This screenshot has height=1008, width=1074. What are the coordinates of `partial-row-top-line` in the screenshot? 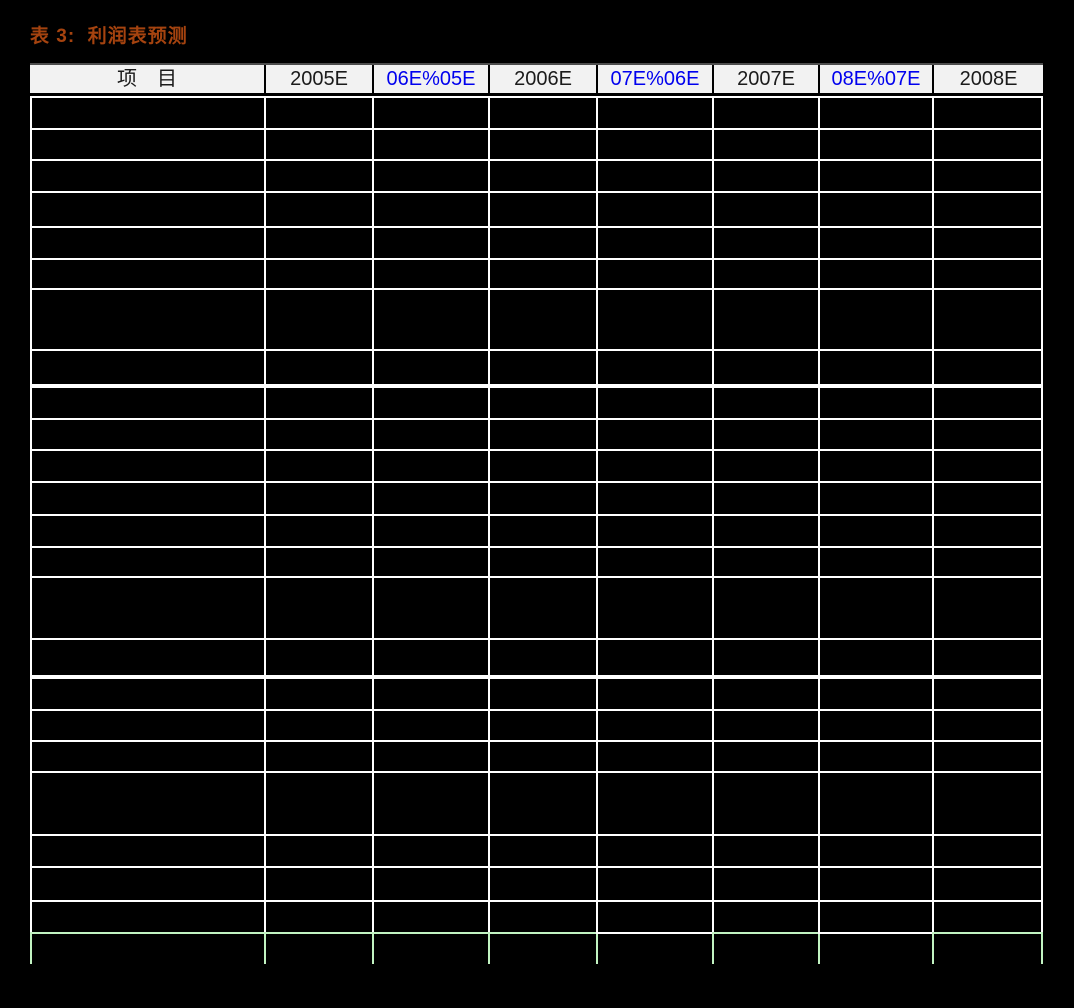 It's located at (536, 933).